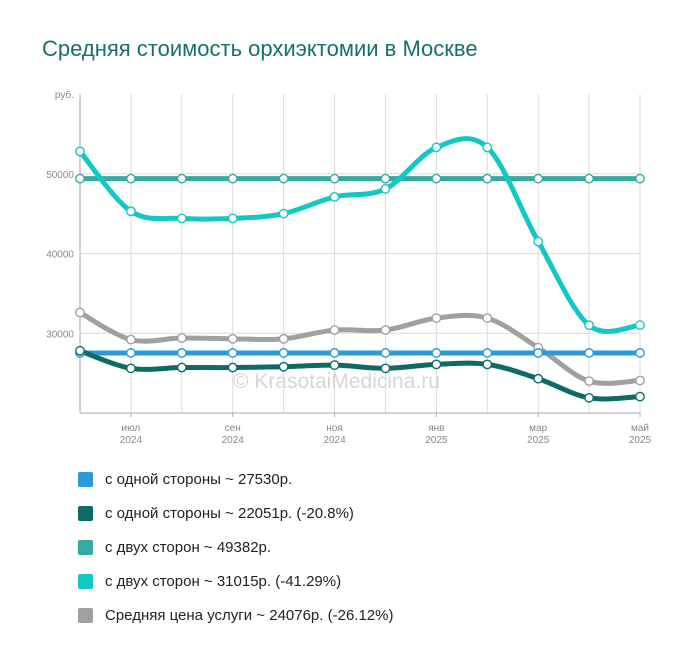 This screenshot has height=659, width=700. I want to click on y-tick-label: 30000, so click(60, 334).